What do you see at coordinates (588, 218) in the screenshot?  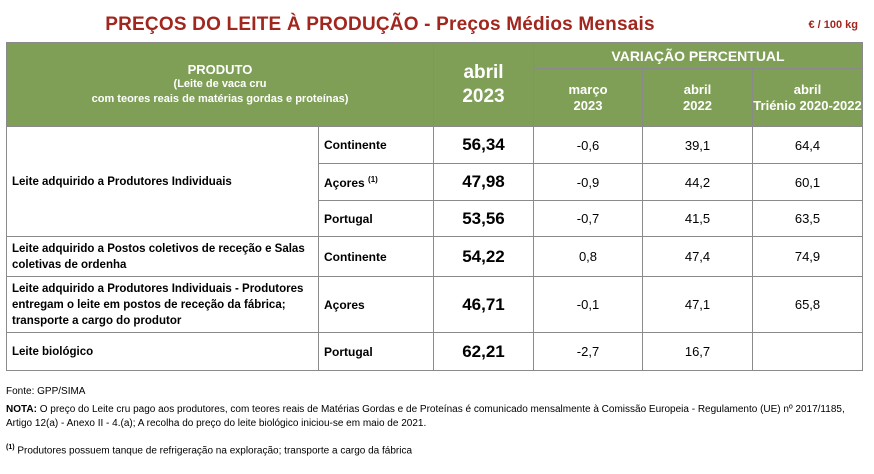 I see `variation-cell: -0,7` at bounding box center [588, 218].